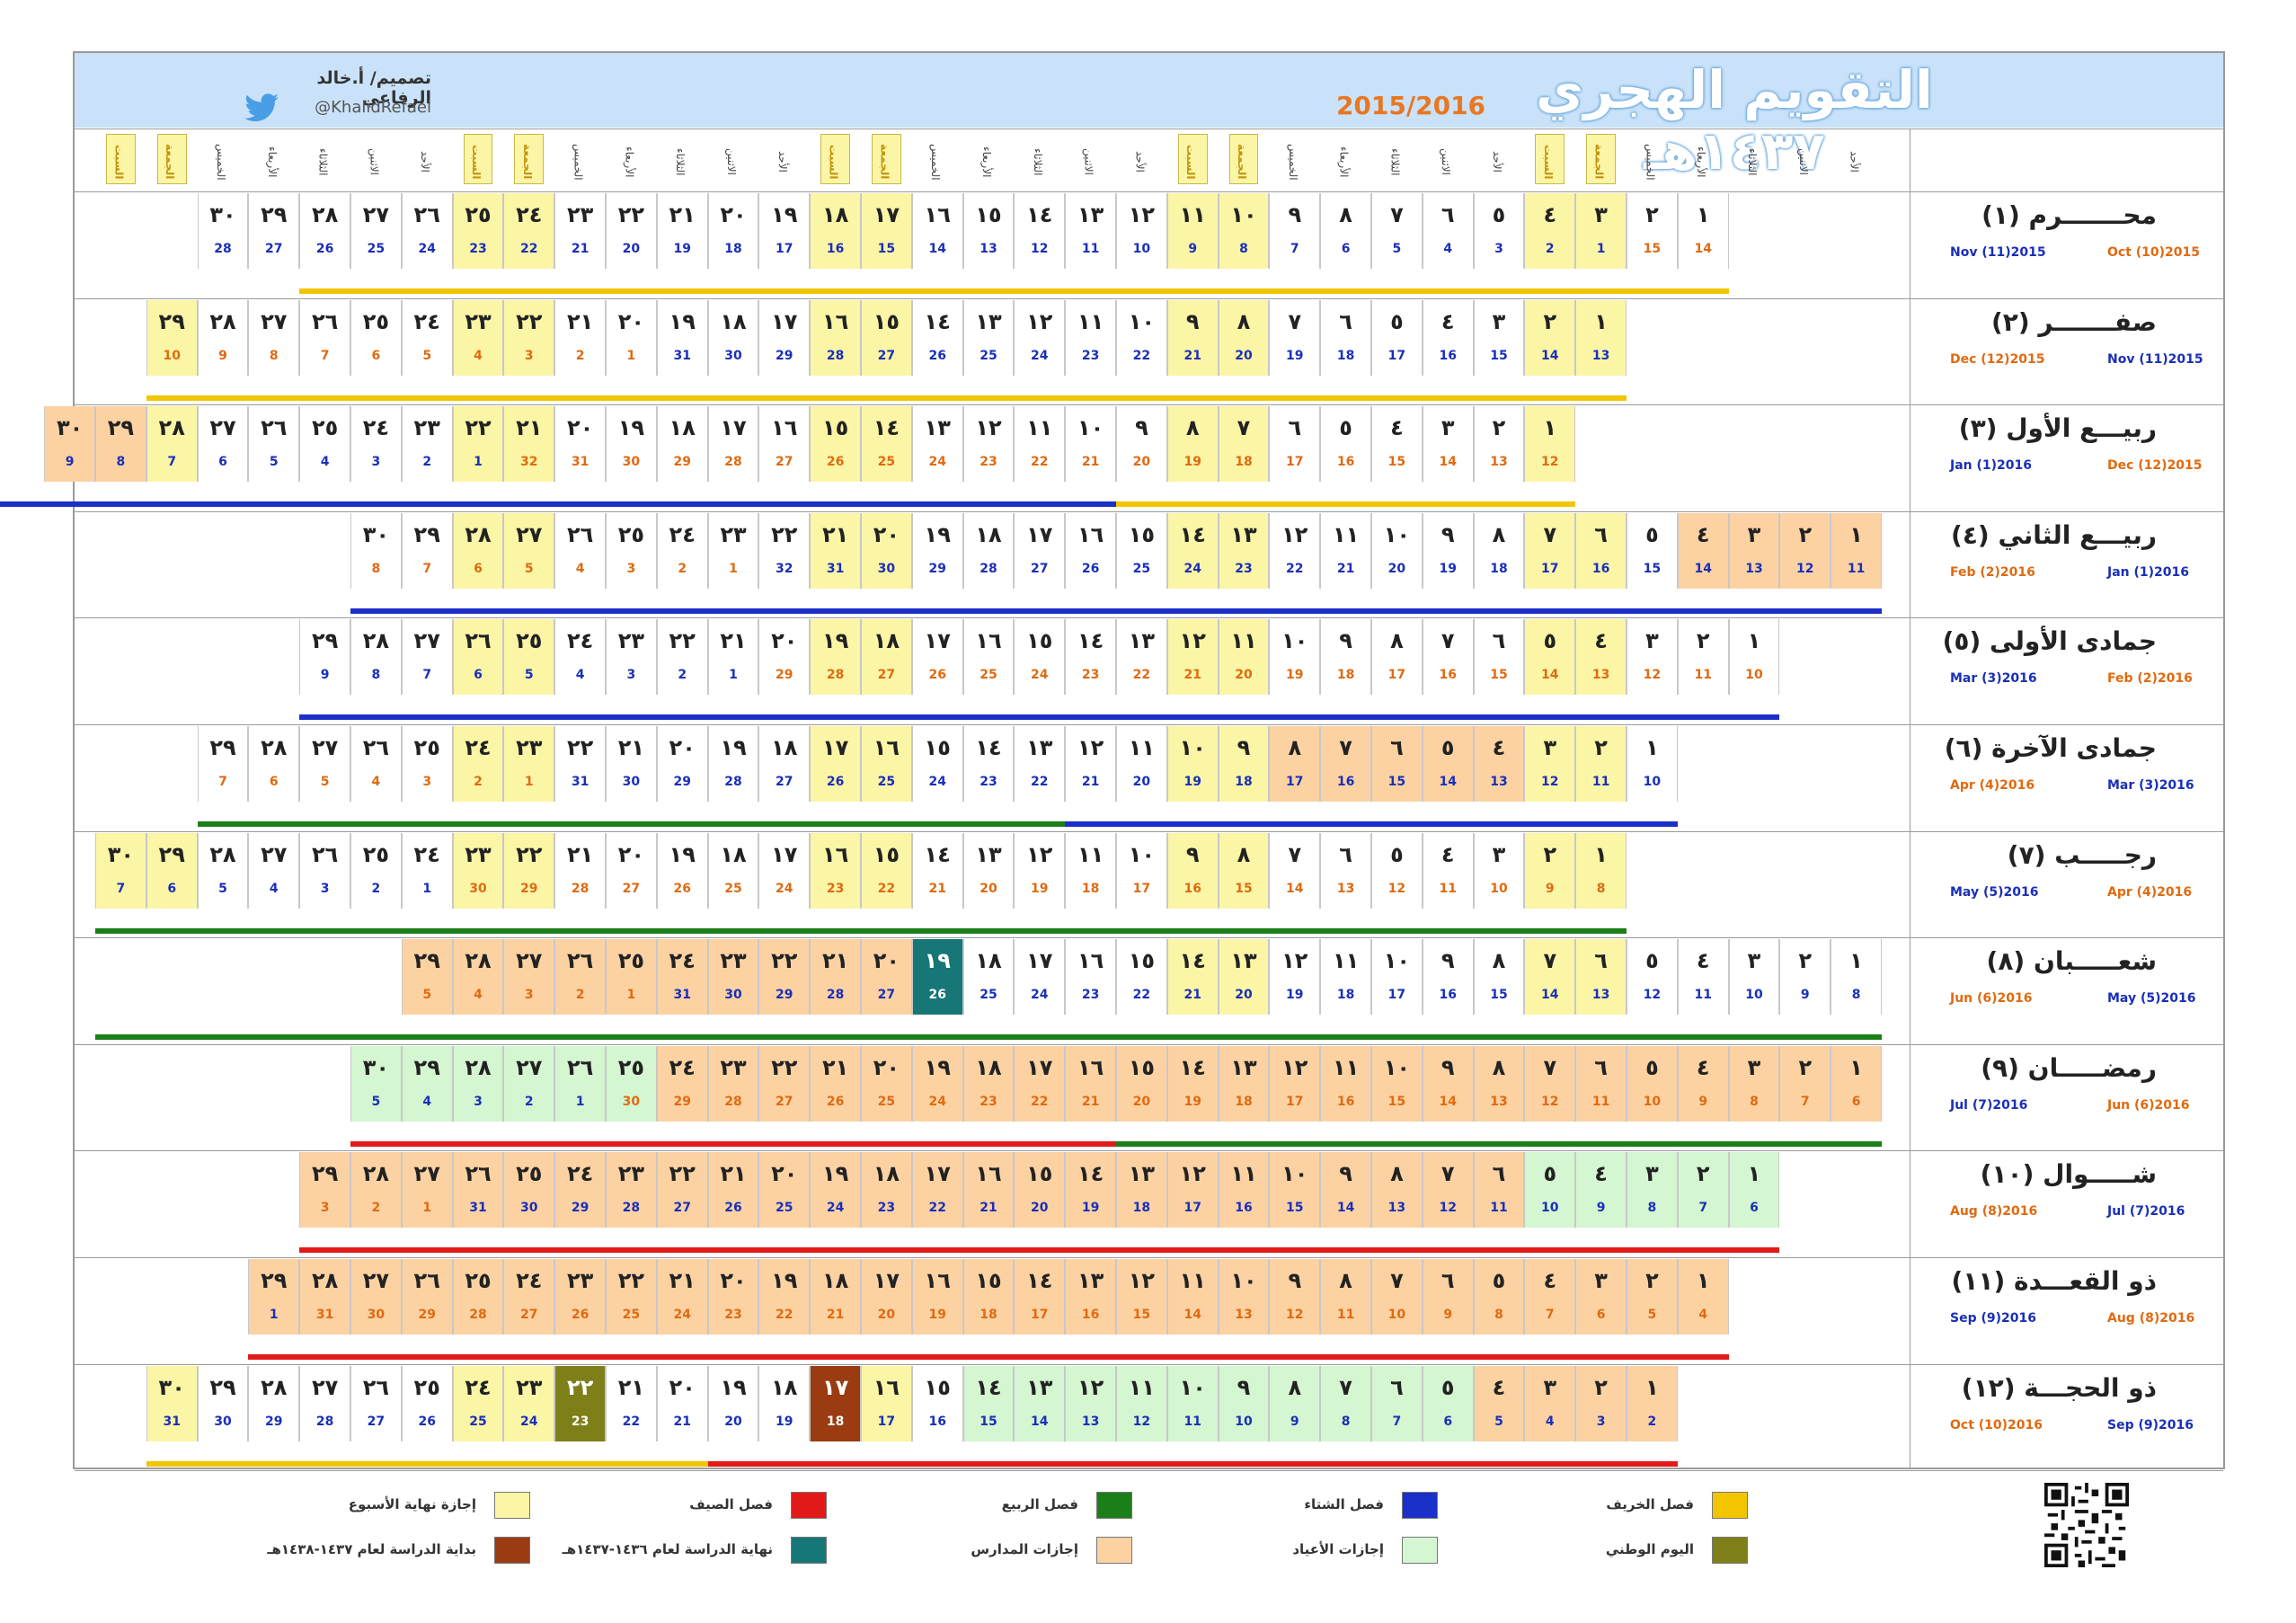  I want to click on gregorian-day-number: 5, so click(427, 356).